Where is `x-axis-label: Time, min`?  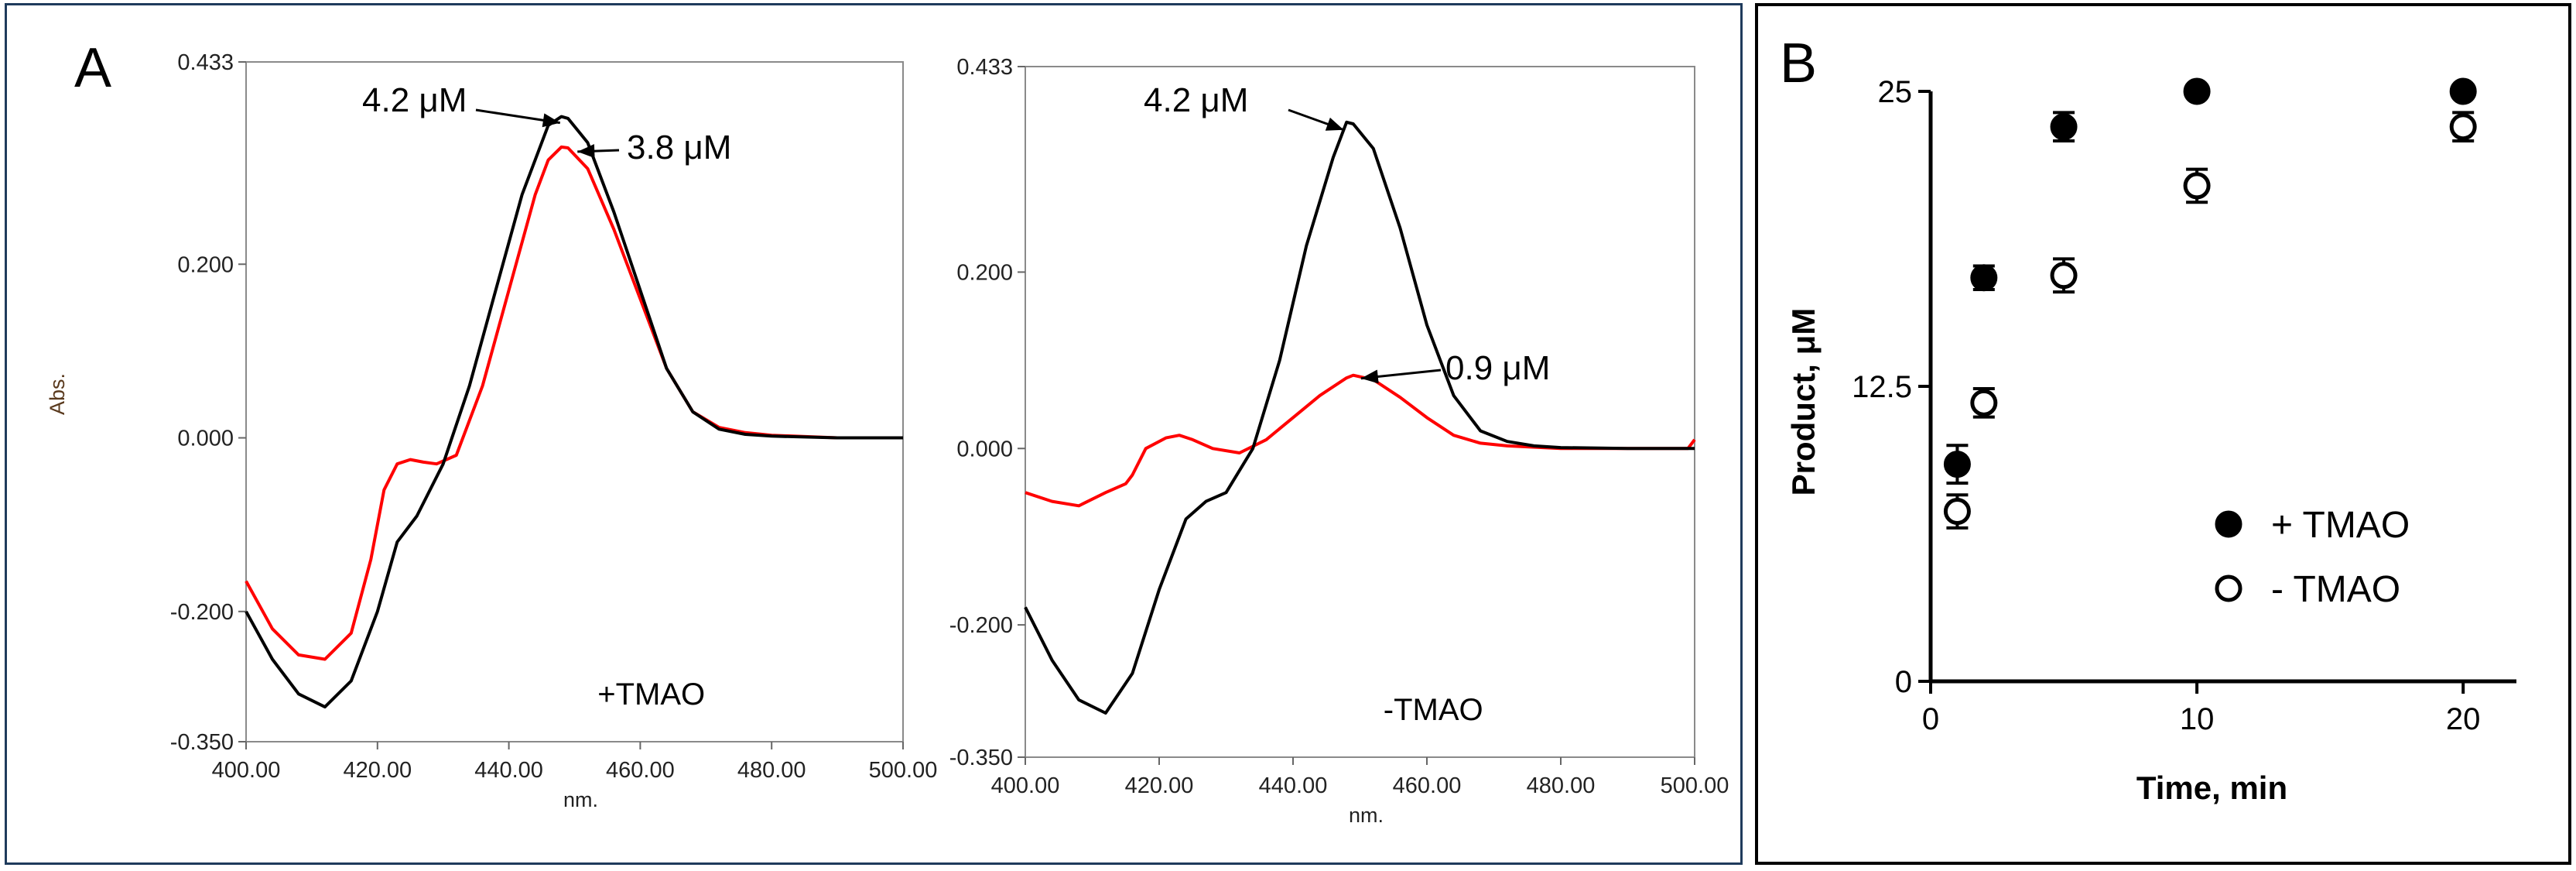 x-axis-label: Time, min is located at coordinates (2211, 788).